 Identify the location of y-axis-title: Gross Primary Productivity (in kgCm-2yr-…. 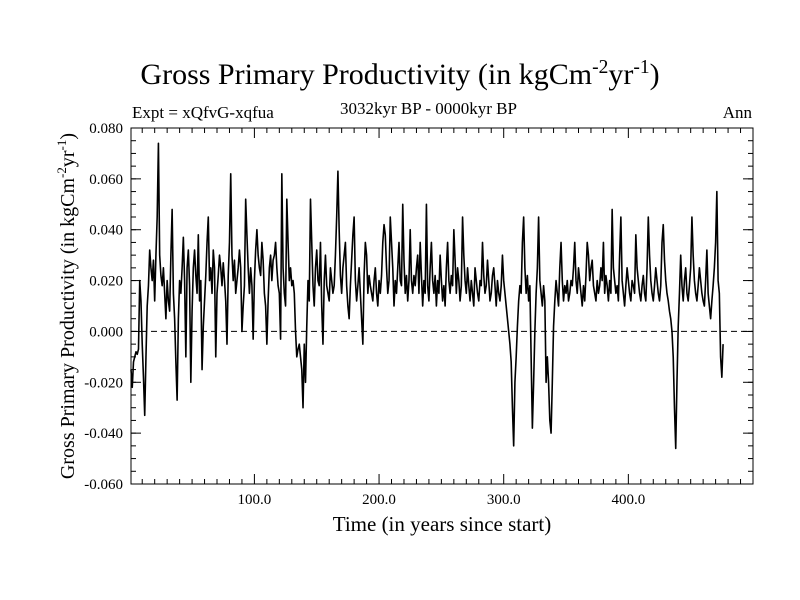
(66, 306).